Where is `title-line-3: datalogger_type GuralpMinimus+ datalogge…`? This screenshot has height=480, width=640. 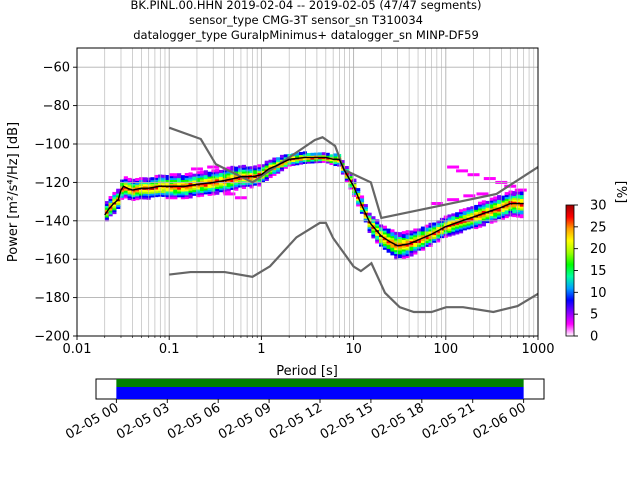 title-line-3: datalogger_type GuralpMinimus+ datalogge… is located at coordinates (306, 35).